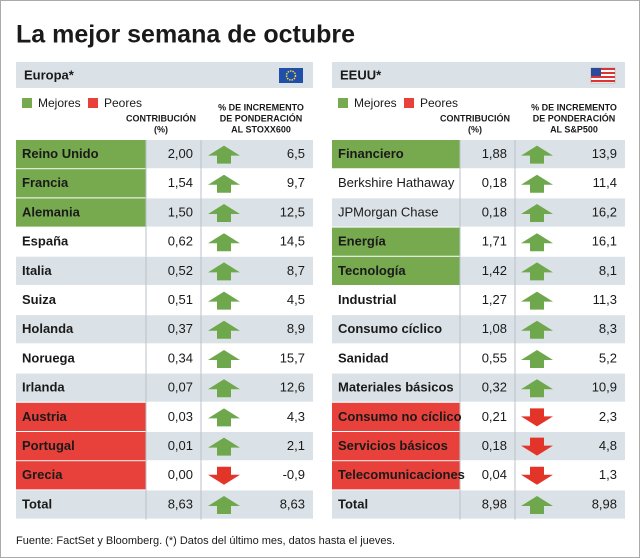 The width and height of the screenshot is (640, 558). What do you see at coordinates (608, 416) in the screenshot?
I see `increment: 2,3` at bounding box center [608, 416].